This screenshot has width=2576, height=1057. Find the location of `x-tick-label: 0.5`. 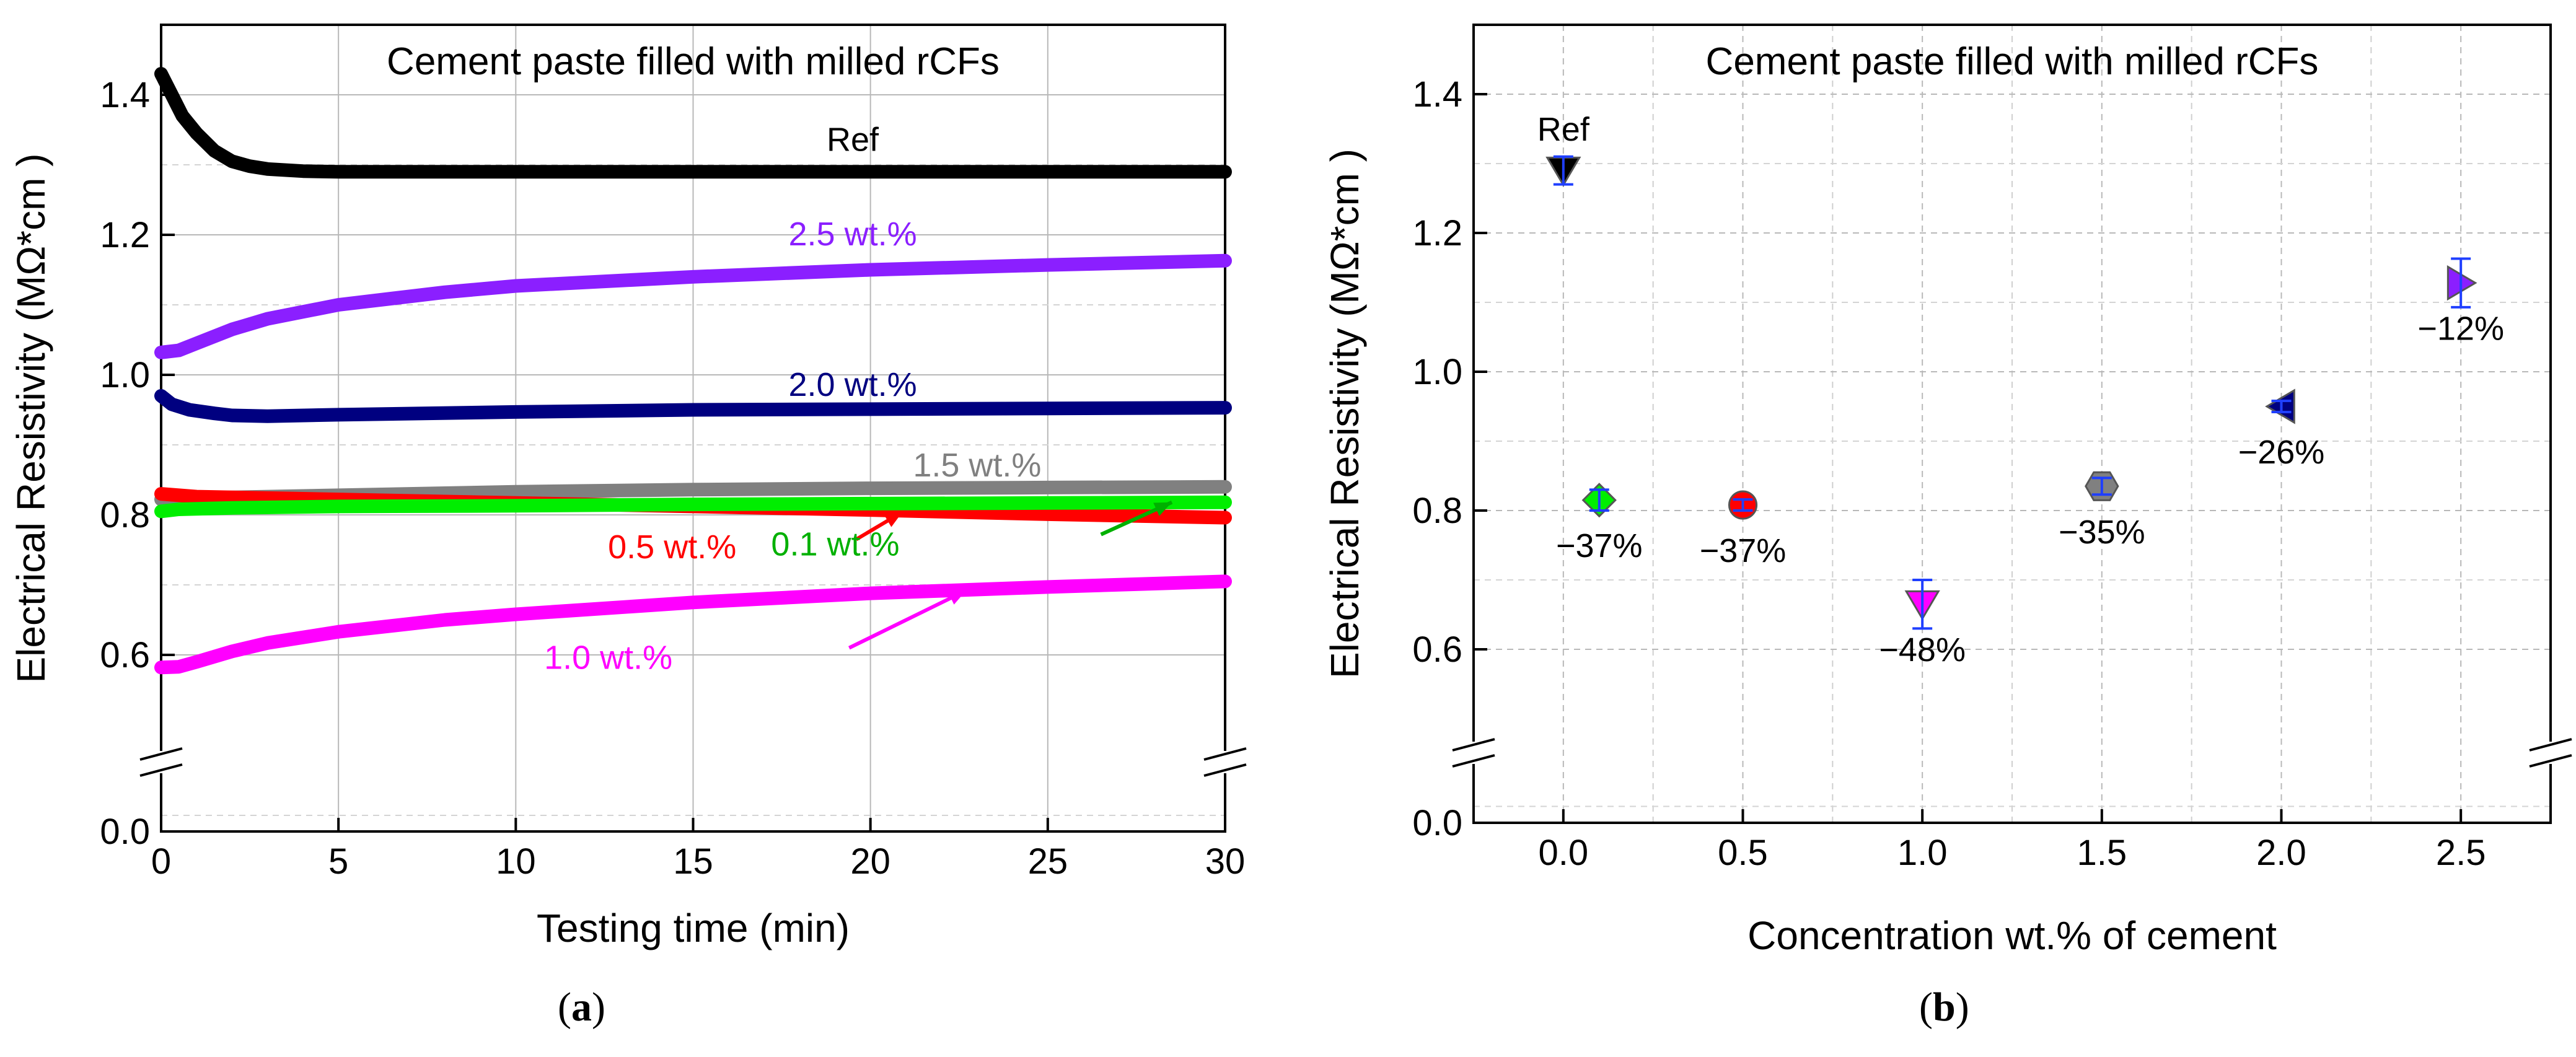

x-tick-label: 0.5 is located at coordinates (1743, 853).